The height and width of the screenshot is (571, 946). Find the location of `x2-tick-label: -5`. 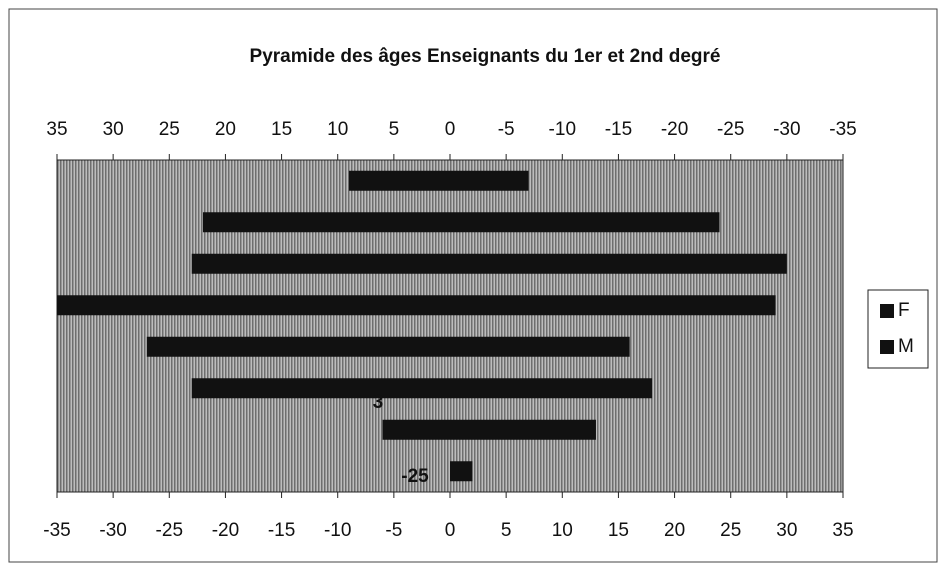

x2-tick-label: -5 is located at coordinates (506, 129).